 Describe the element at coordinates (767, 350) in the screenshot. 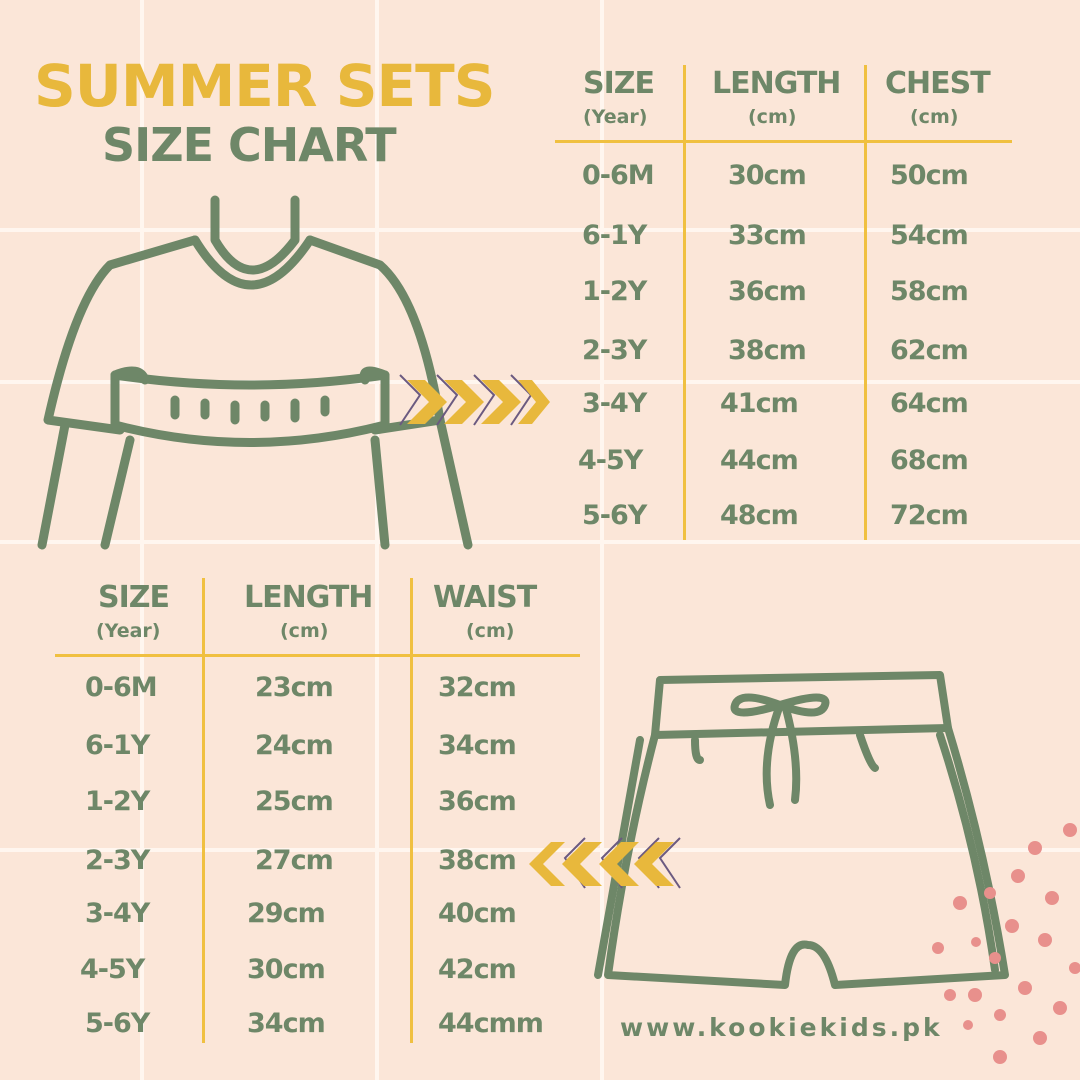

I see `cell-length: 38cm` at that location.